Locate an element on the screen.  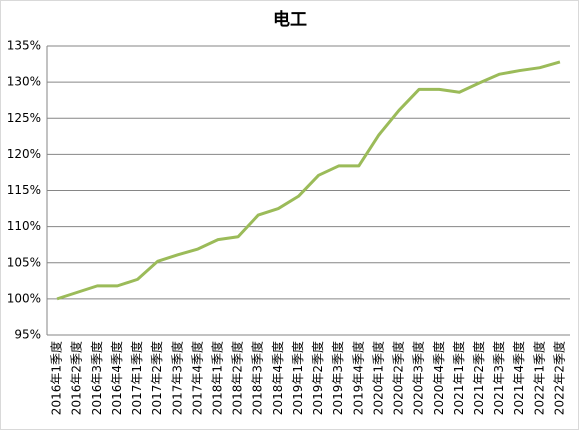
x-tick-label: 2021年2季度 is located at coordinates (478, 378).